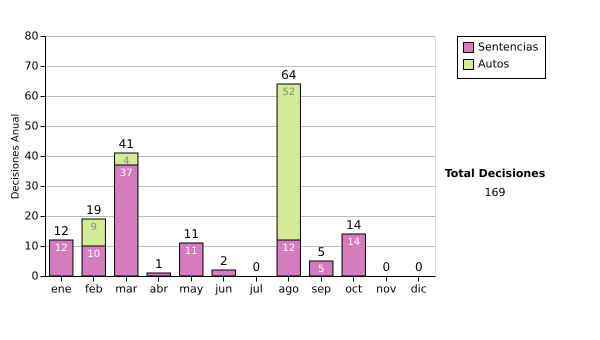 Image resolution: width=600 pixels, height=340 pixels. I want to click on data-label: 52, so click(289, 92).